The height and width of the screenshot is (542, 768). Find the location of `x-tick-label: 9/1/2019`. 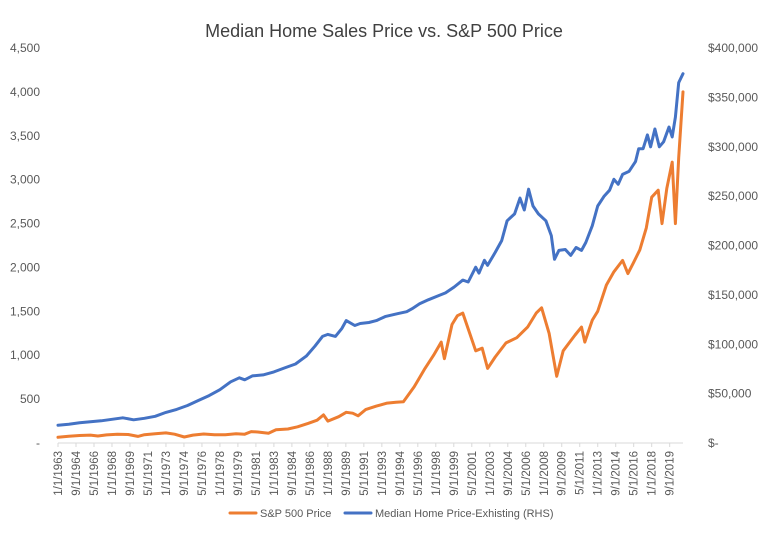

x-tick-label: 9/1/2019 is located at coordinates (671, 473).